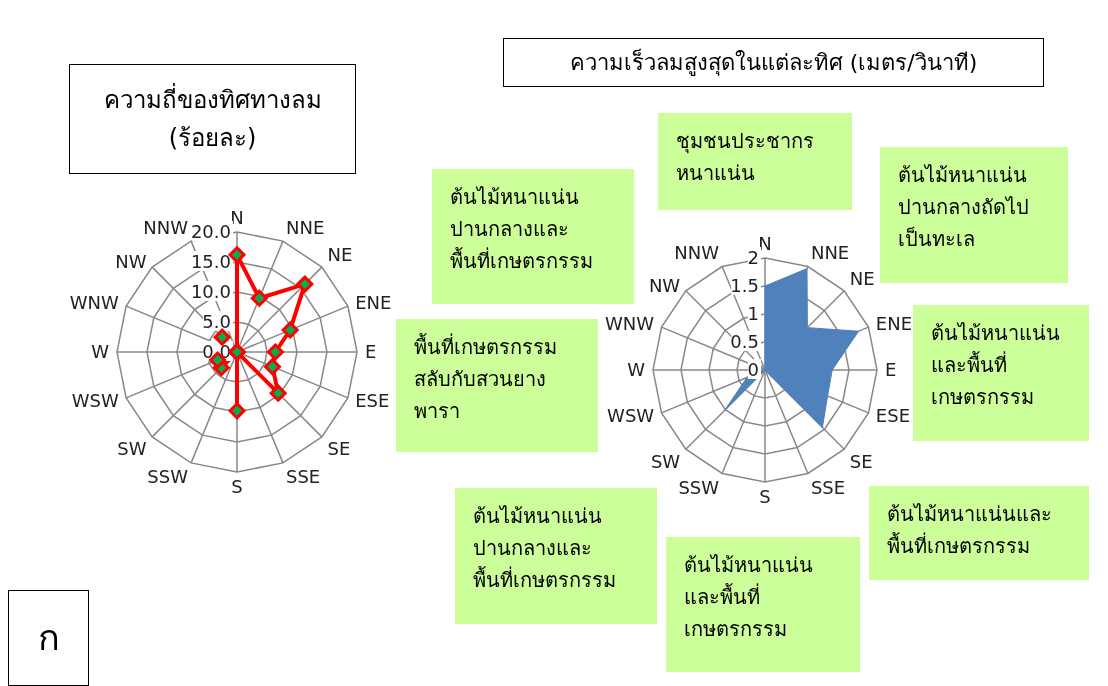 The width and height of the screenshot is (1108, 686). Describe the element at coordinates (753, 313) in the screenshot. I see `y-tick-label: 1` at that location.